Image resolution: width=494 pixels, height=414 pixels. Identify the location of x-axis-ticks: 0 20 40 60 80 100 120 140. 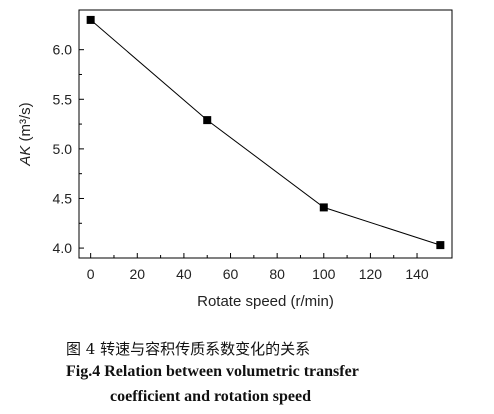
(258, 267).